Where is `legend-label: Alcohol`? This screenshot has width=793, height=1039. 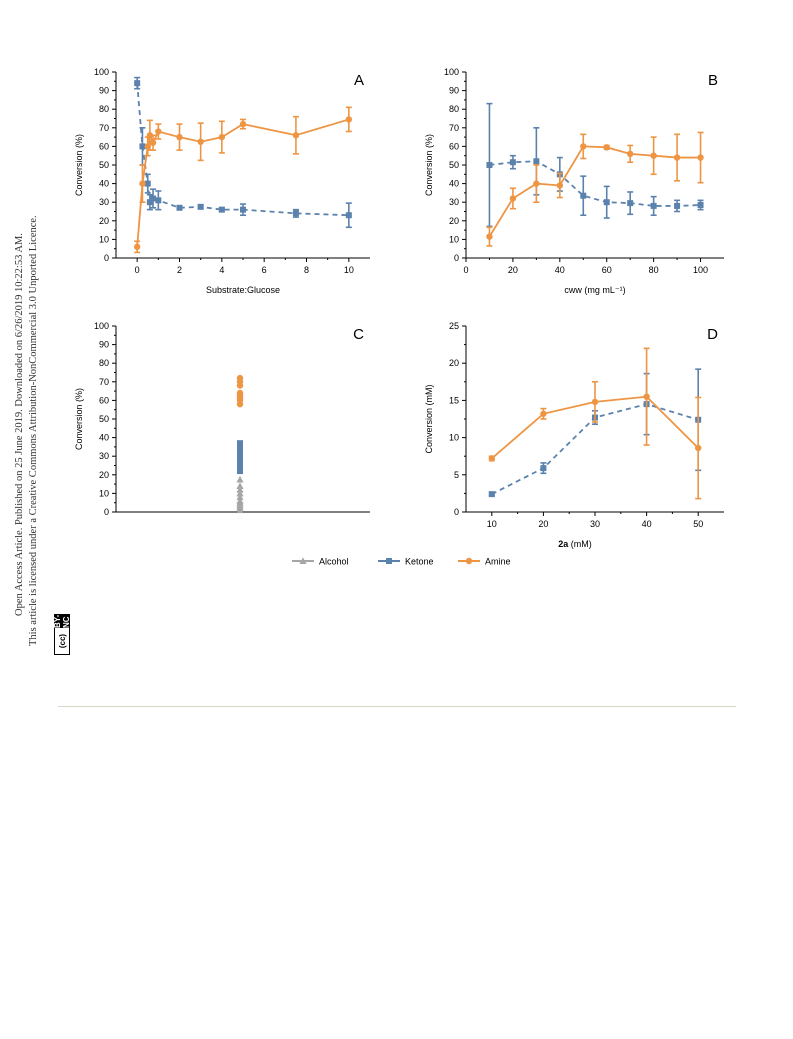 legend-label: Alcohol is located at coordinates (334, 562).